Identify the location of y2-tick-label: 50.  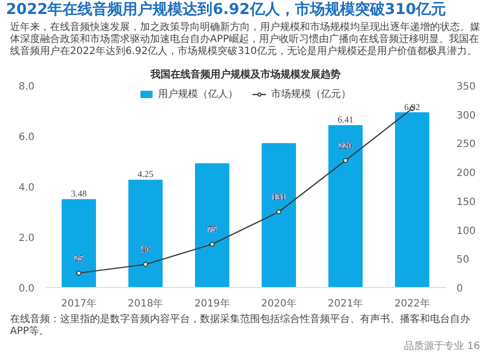
(463, 260).